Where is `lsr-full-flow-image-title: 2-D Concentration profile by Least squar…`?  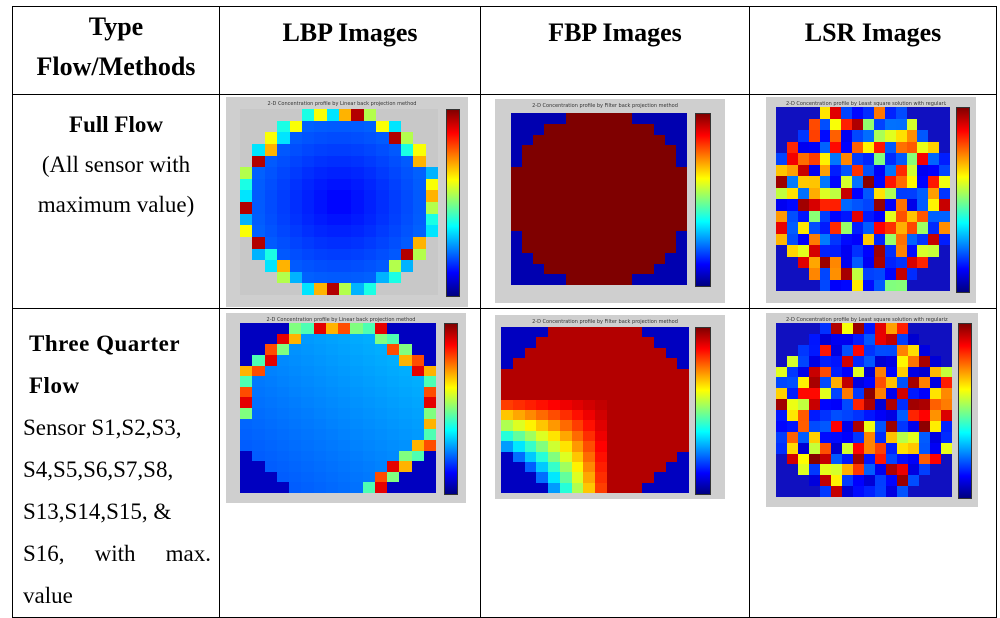 lsr-full-flow-image-title: 2-D Concentration profile by Least squar… is located at coordinates (866, 104).